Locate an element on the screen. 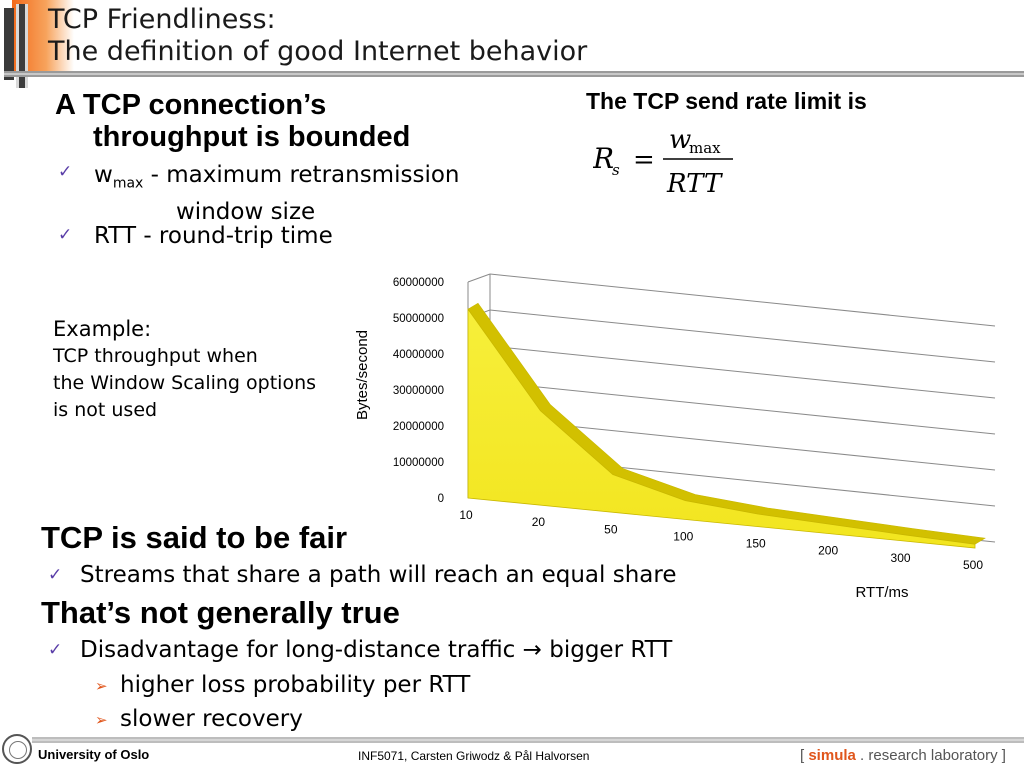 This screenshot has width=1024, height=768. rate-formula: R s = w max RTT is located at coordinates (663, 162).